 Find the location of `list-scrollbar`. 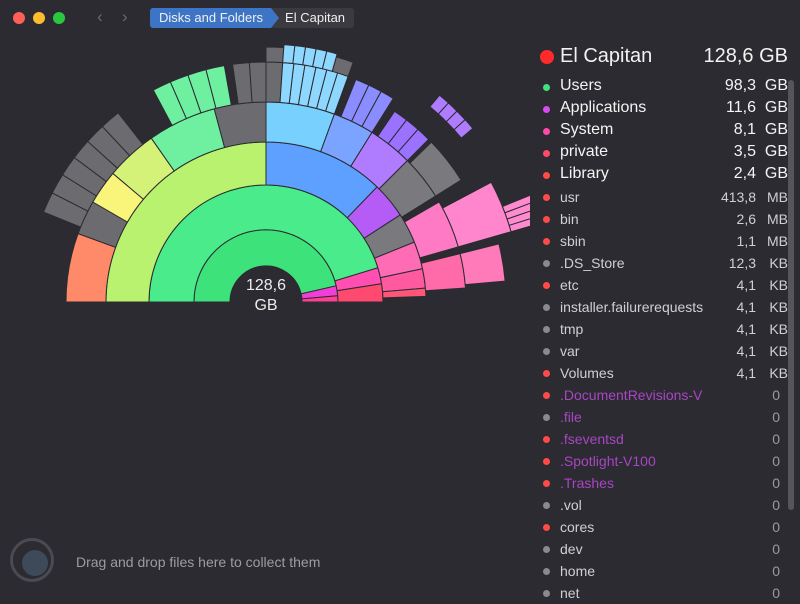

list-scrollbar is located at coordinates (791, 295).